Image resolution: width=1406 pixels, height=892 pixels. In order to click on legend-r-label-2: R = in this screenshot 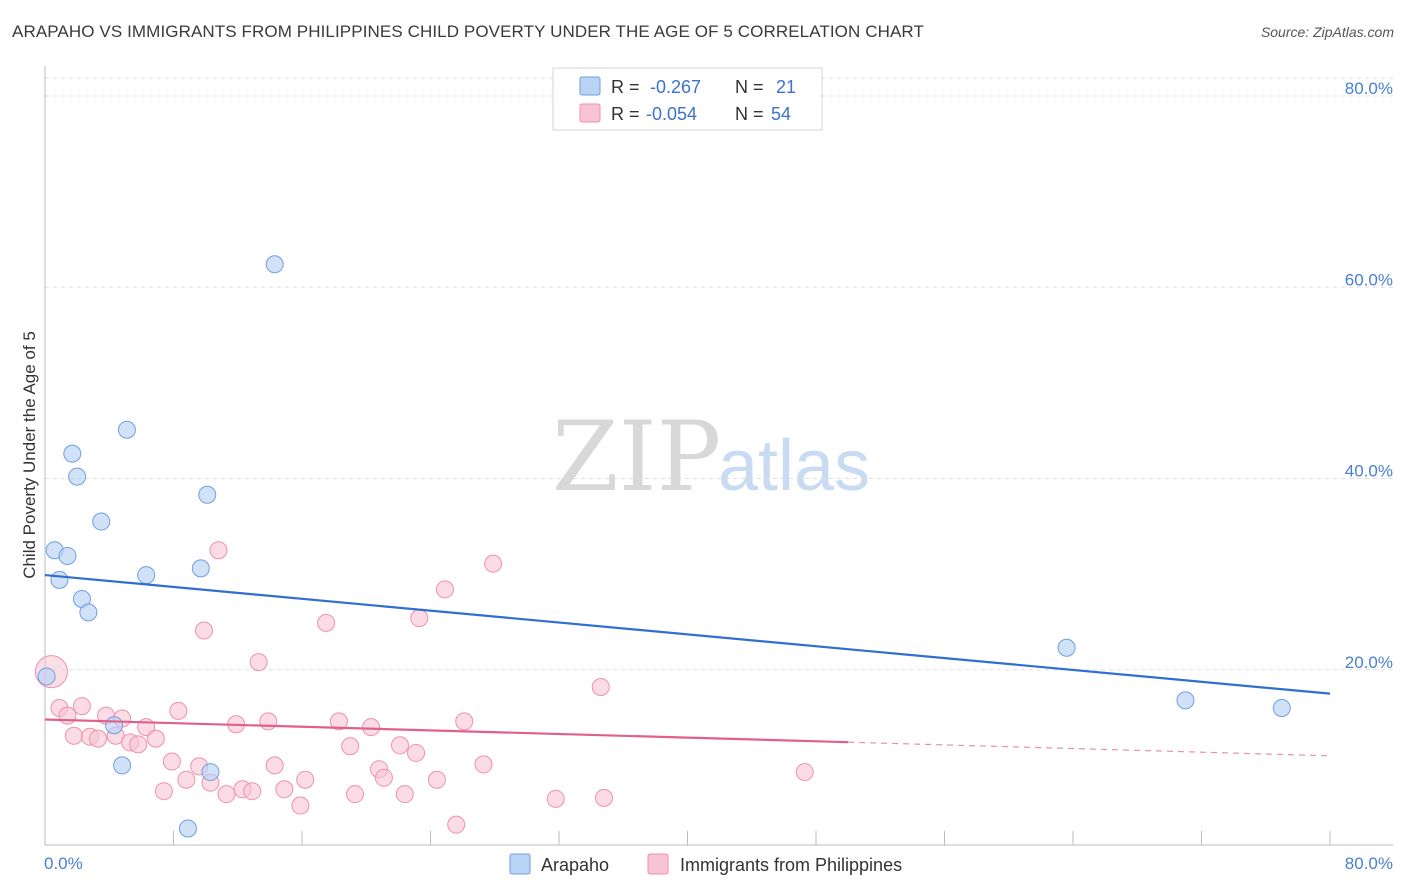, I will do `click(625, 114)`.